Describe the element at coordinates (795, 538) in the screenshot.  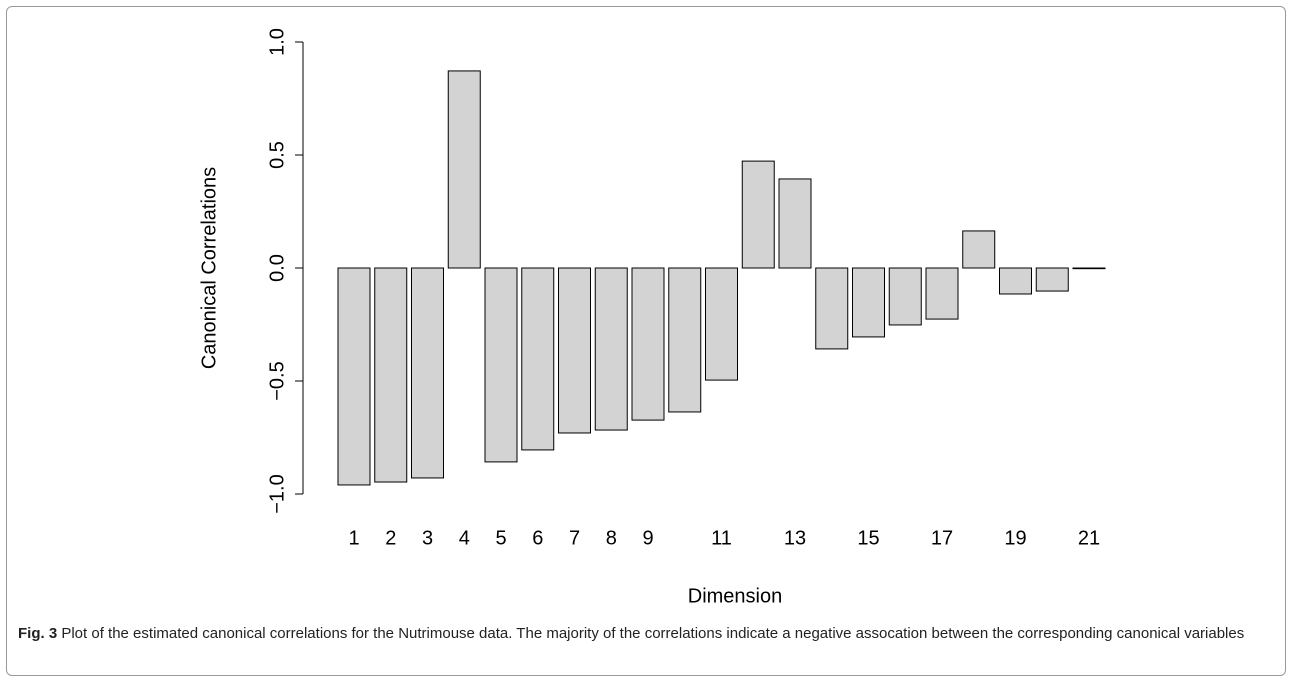
I see `x-tick-label: 13` at that location.